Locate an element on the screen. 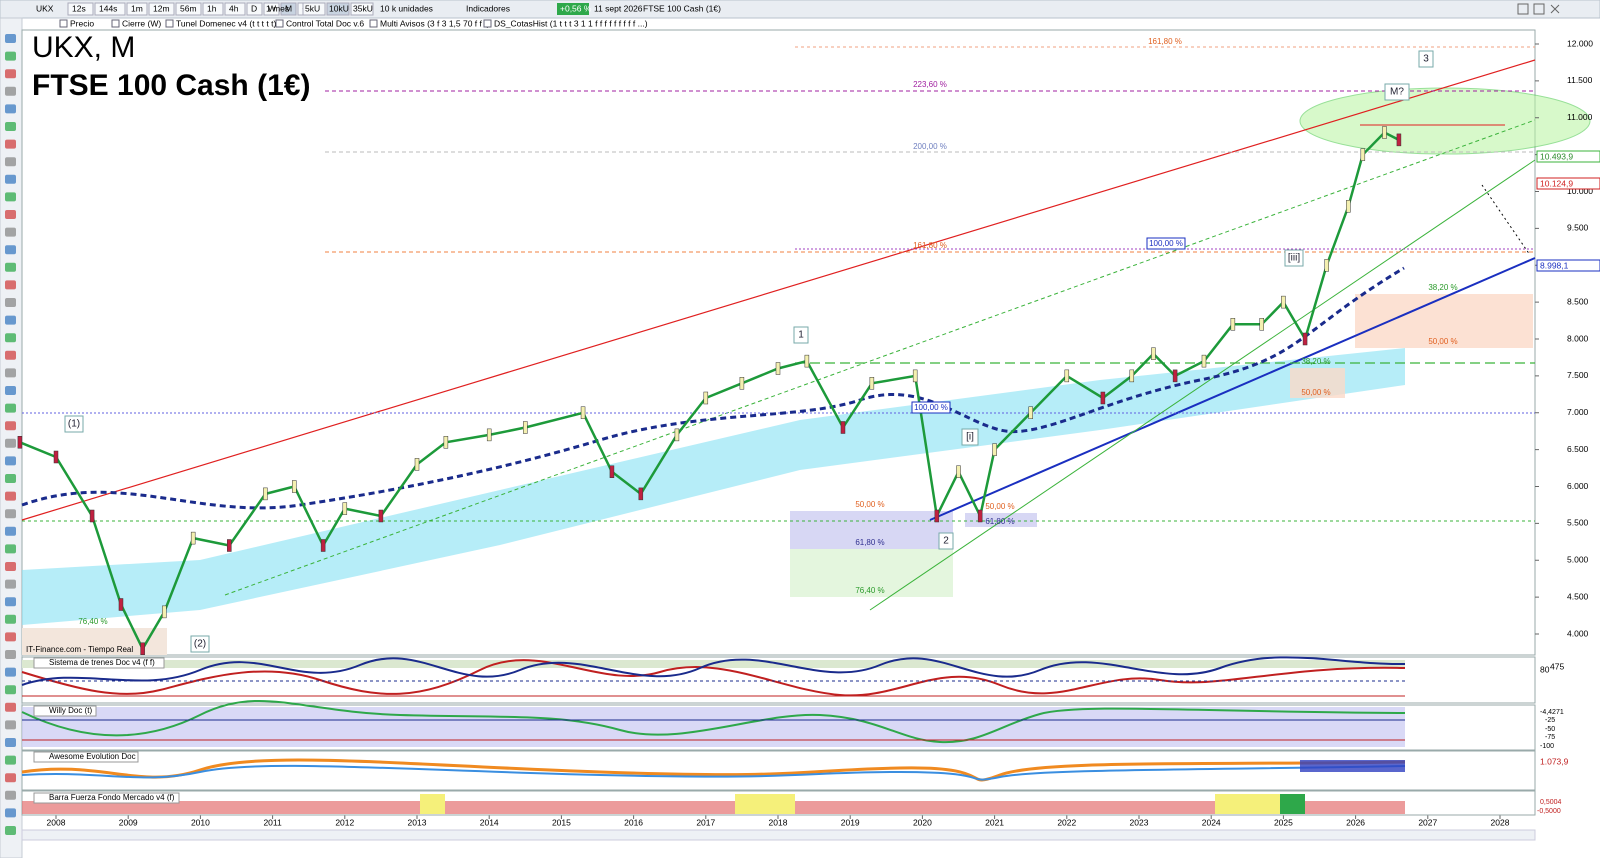  legend-entry: Tunel Domenec v4 (t t t t t) is located at coordinates (226, 23).